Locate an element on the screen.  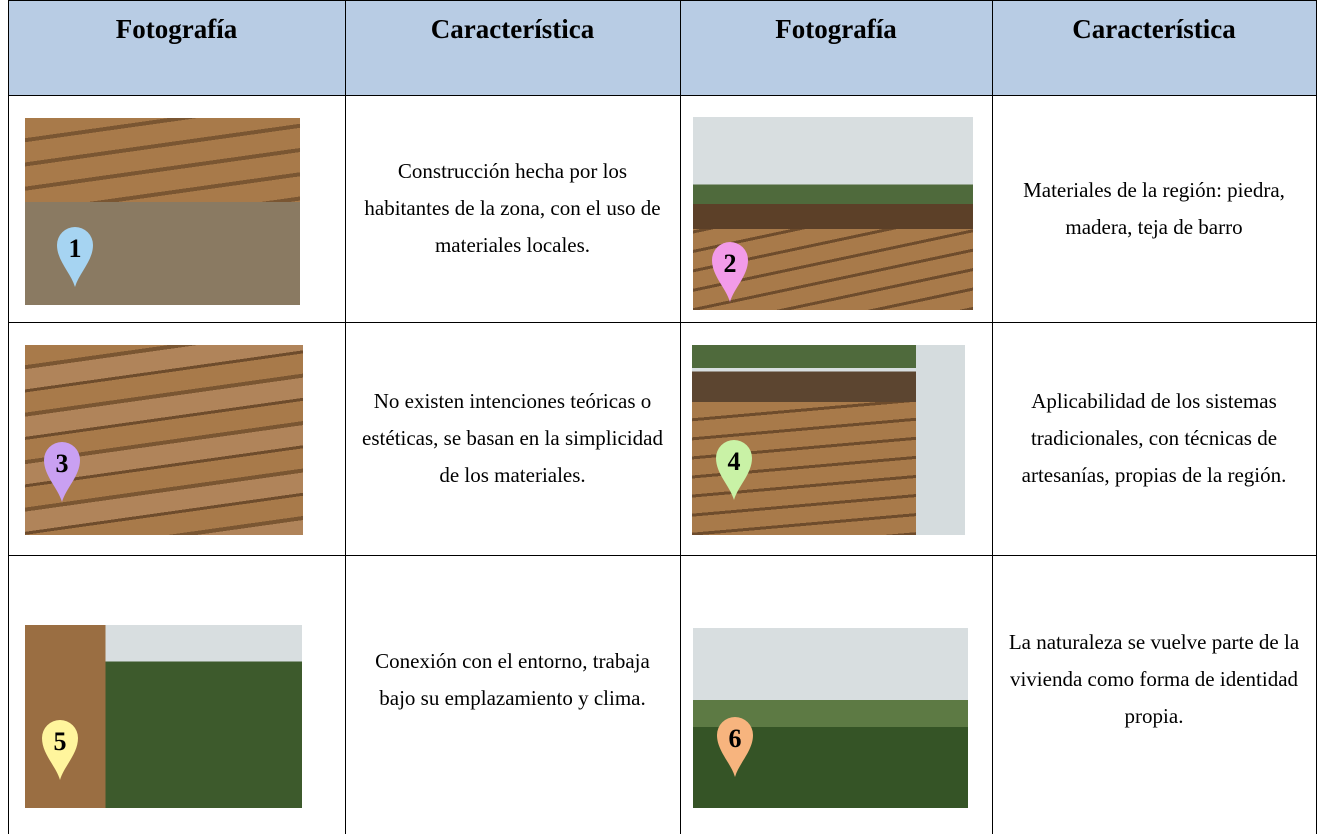
pin-number: 5 is located at coordinates (60, 741).